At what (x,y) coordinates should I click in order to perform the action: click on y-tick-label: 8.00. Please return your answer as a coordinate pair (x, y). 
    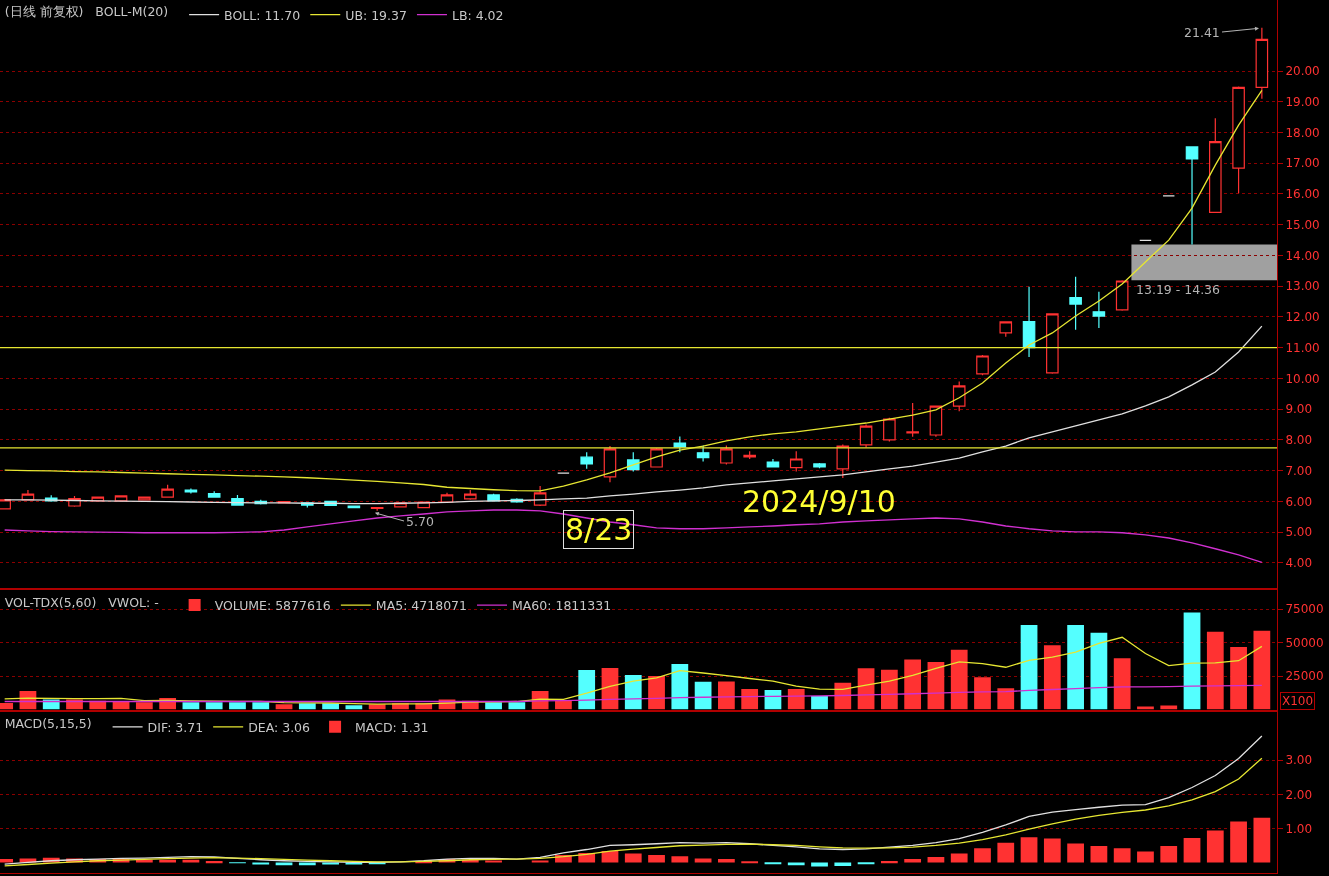
    Looking at the image, I should click on (1299, 440).